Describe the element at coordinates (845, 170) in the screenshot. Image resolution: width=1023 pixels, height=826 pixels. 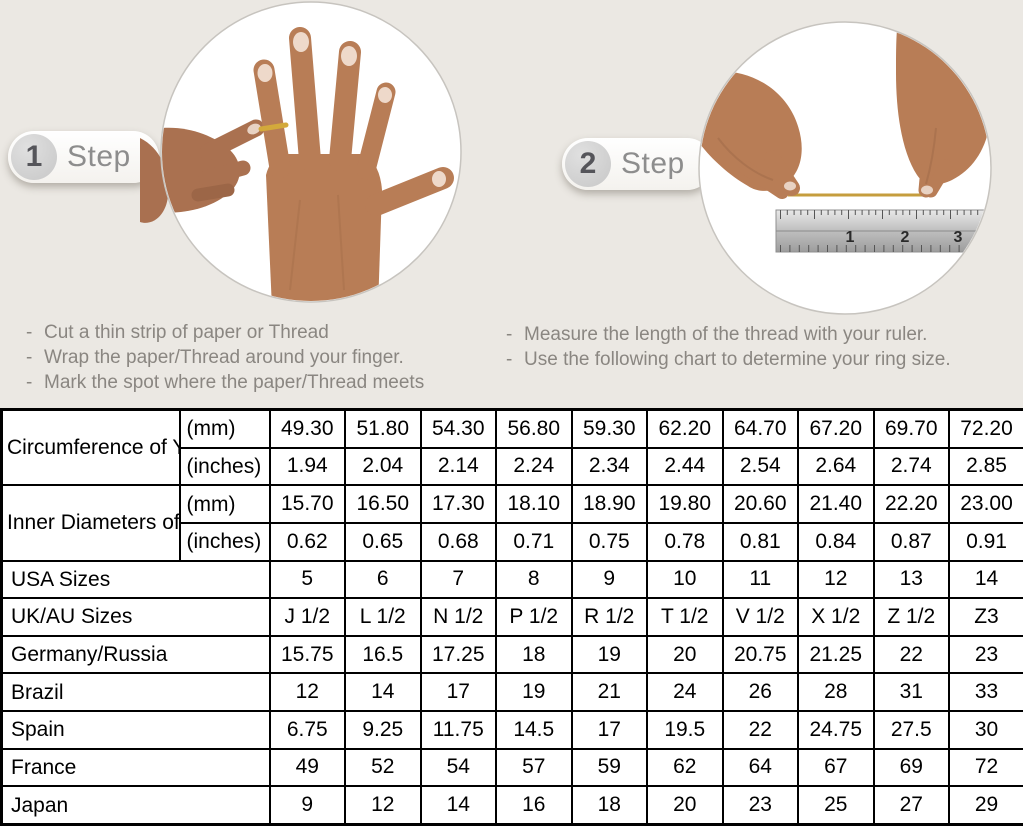
I see `step2-photo: 1 2 3` at that location.